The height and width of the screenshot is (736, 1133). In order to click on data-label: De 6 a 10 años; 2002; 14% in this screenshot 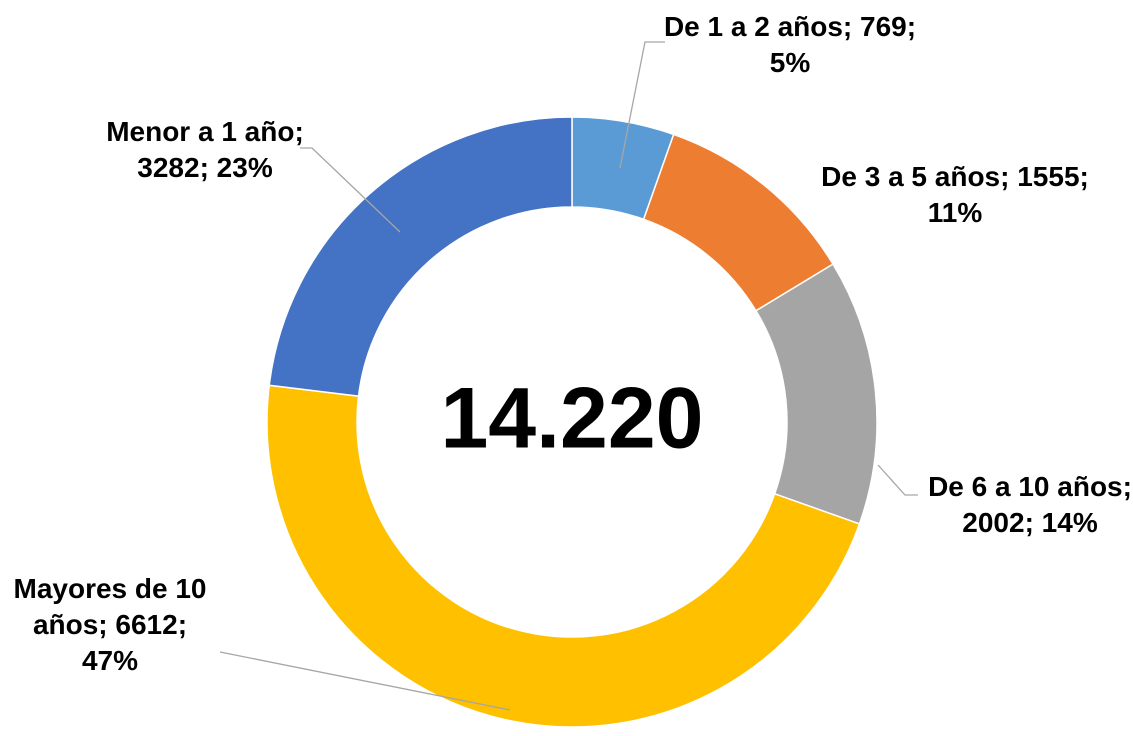, I will do `click(1030, 504)`.